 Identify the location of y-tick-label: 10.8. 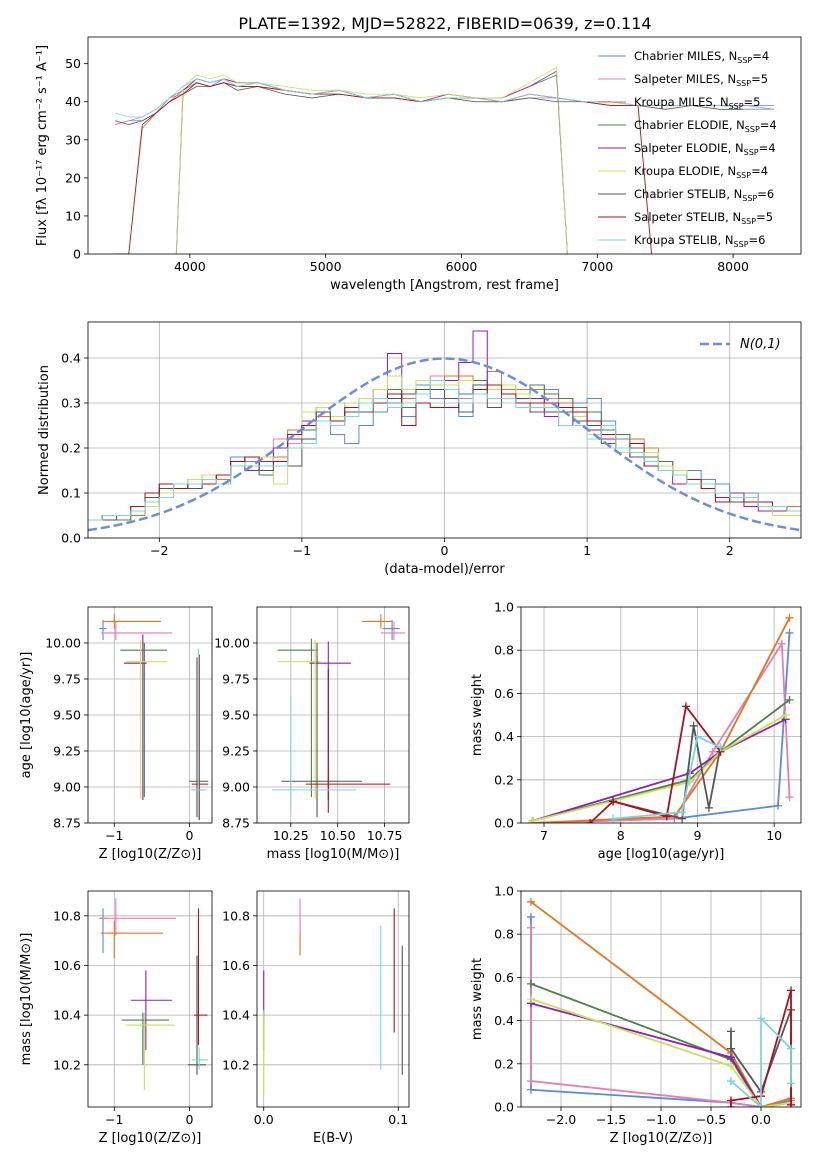
(67, 915).